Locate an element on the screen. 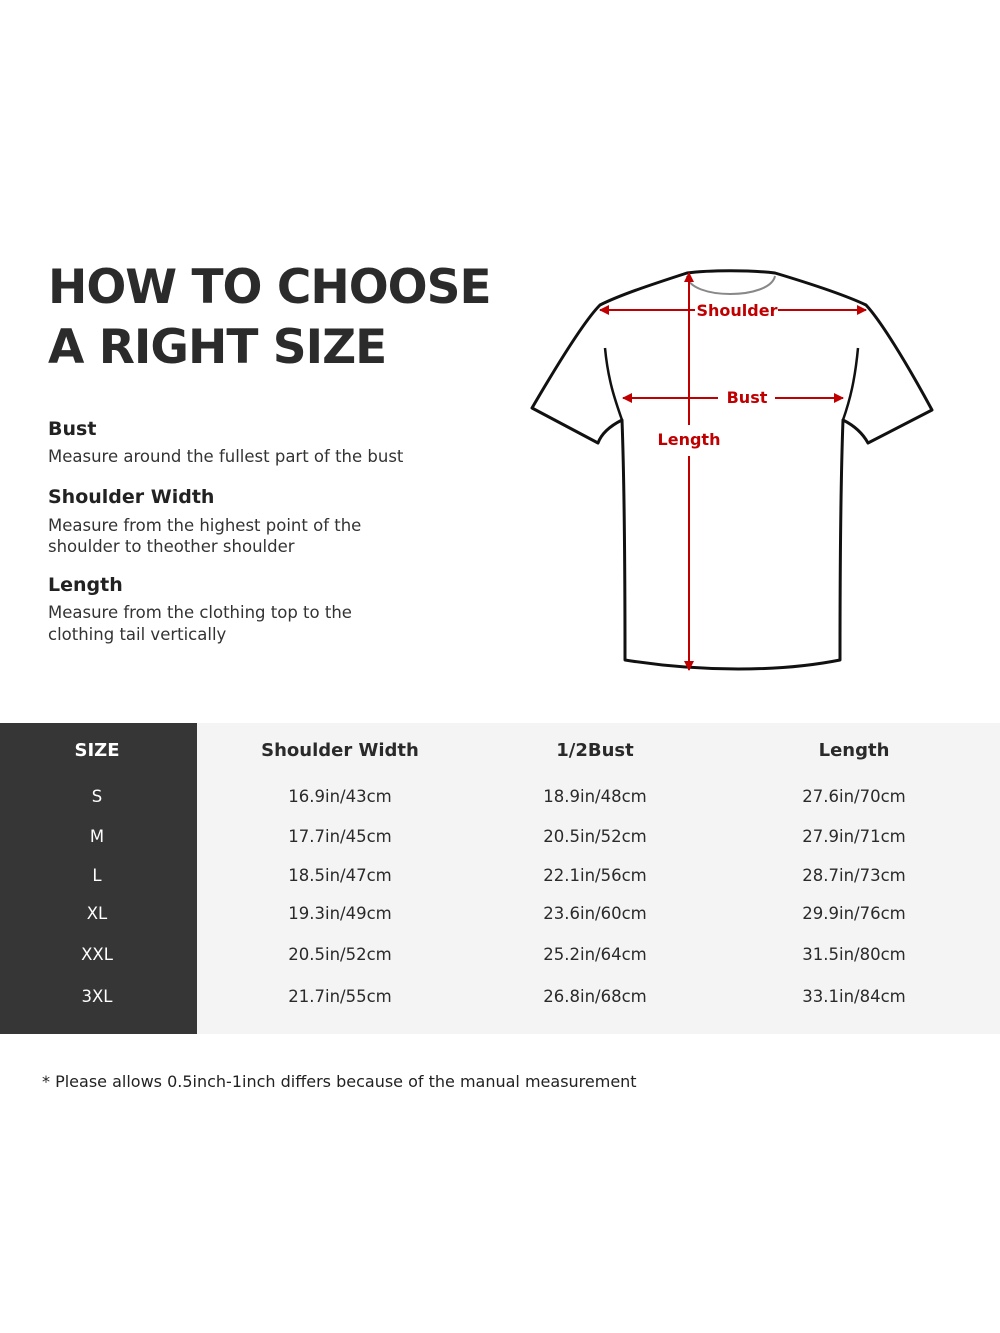 This screenshot has height=1333, width=1000. table-cell: 16.9in/43cm is located at coordinates (340, 796).